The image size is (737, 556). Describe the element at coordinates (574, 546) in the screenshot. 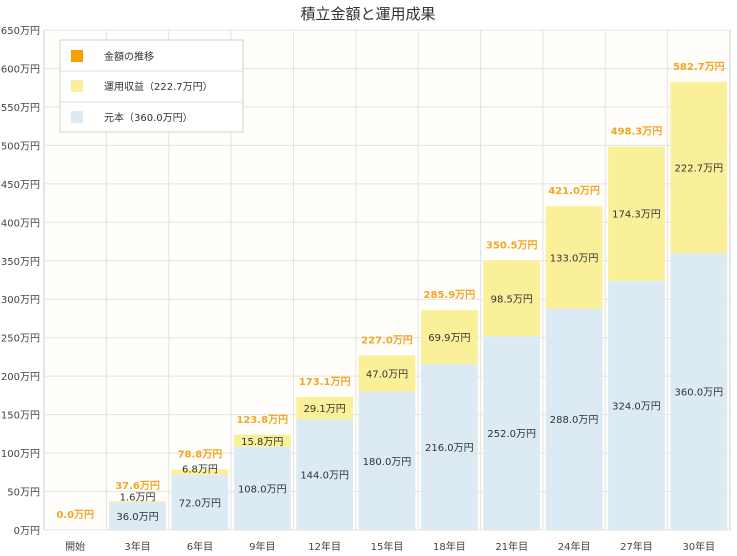

I see `x-tick-label: 24年目` at that location.